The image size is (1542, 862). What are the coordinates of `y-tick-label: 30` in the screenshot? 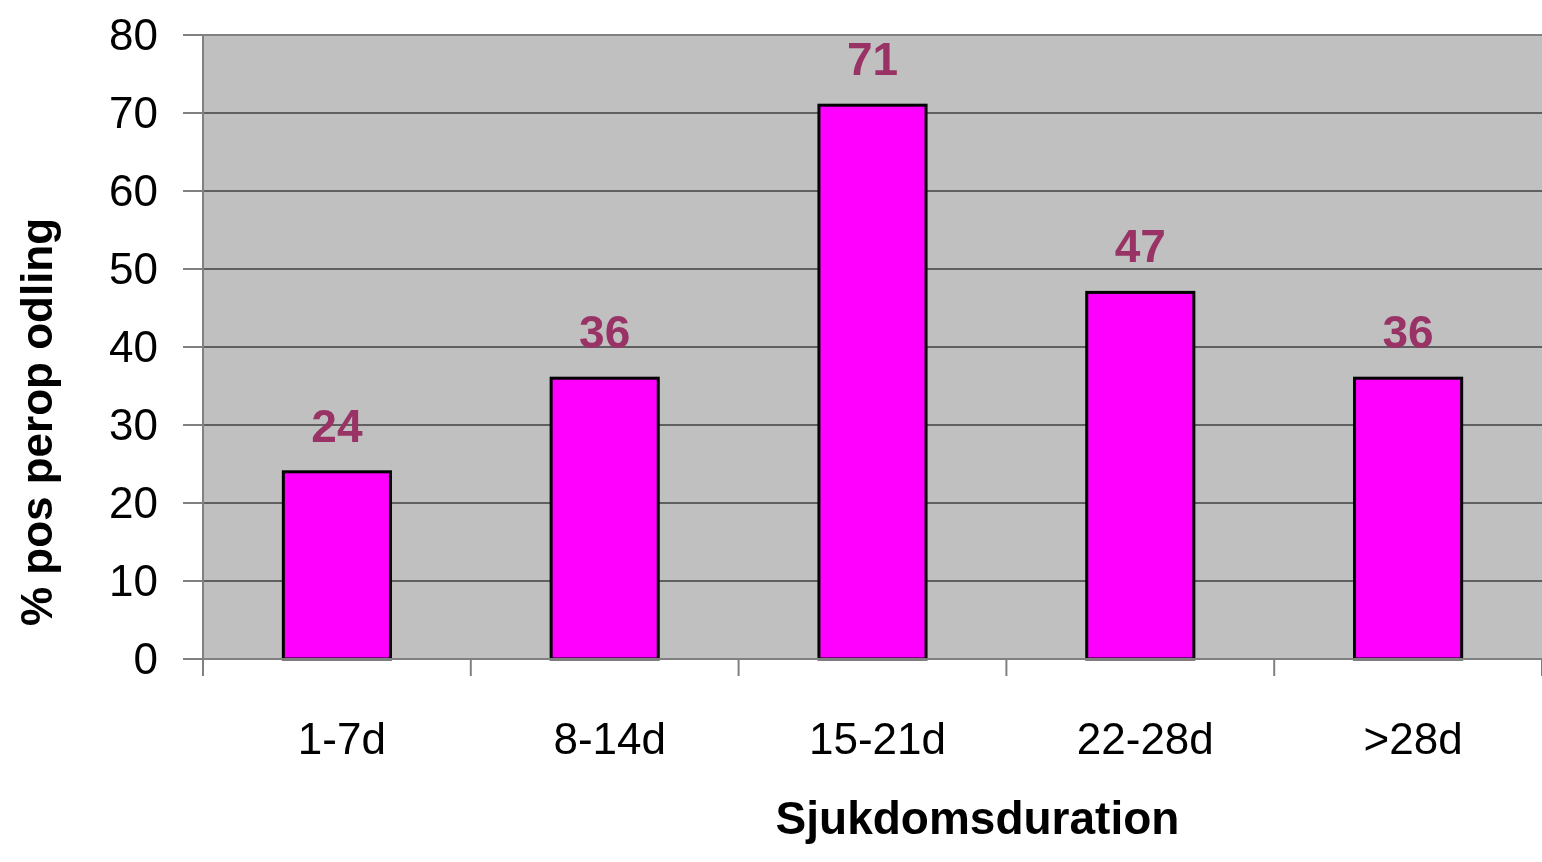 It's located at (133, 425).